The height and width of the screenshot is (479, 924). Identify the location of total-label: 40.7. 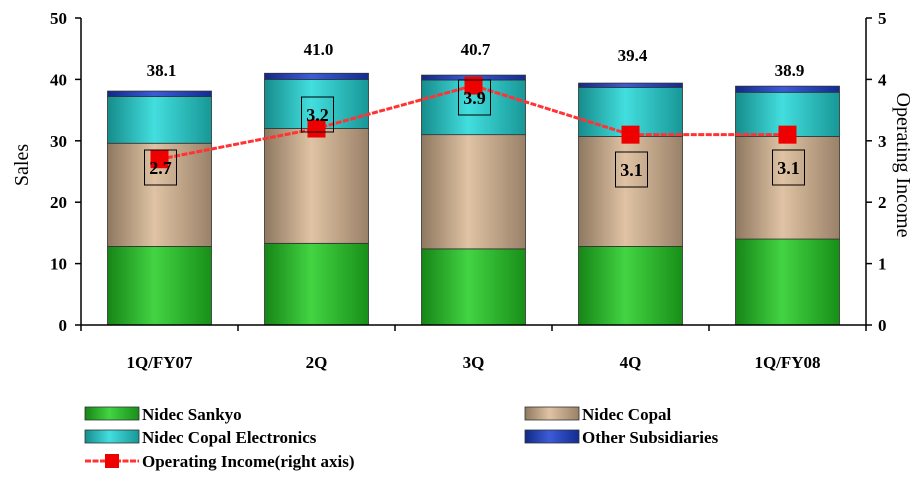
(476, 49).